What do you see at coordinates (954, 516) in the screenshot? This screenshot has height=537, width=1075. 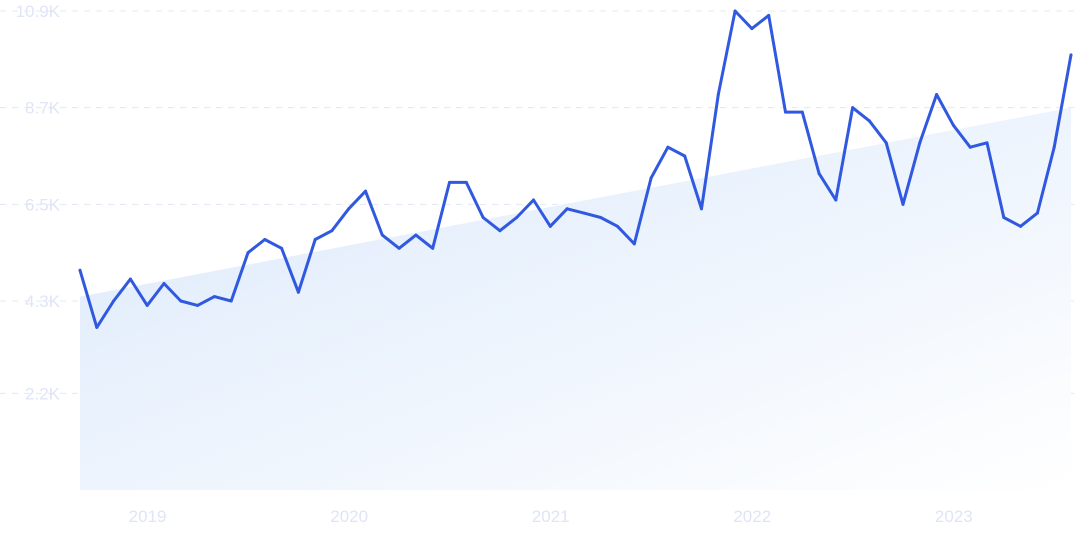 I see `x-tick-label-4: 2023` at bounding box center [954, 516].